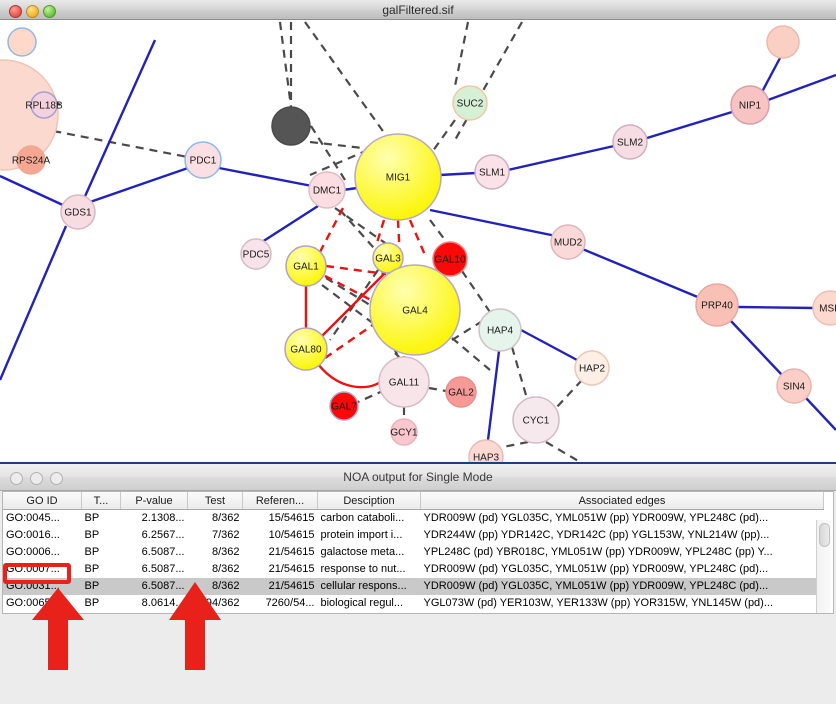 This screenshot has height=704, width=836. What do you see at coordinates (717, 305) in the screenshot?
I see `node-prp40` at bounding box center [717, 305].